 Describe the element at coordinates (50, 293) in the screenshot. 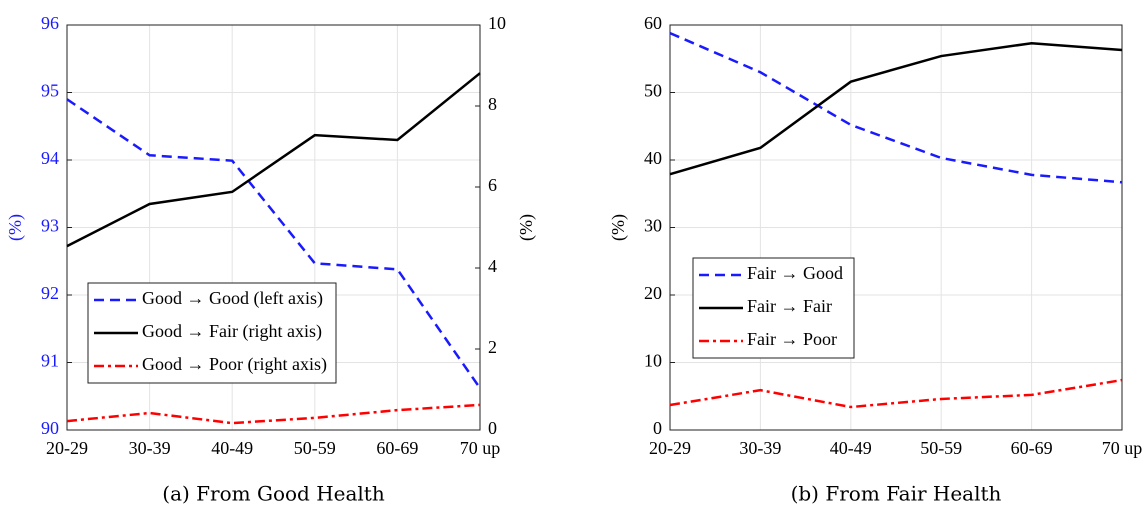

I see `y-tick-label: 92` at that location.